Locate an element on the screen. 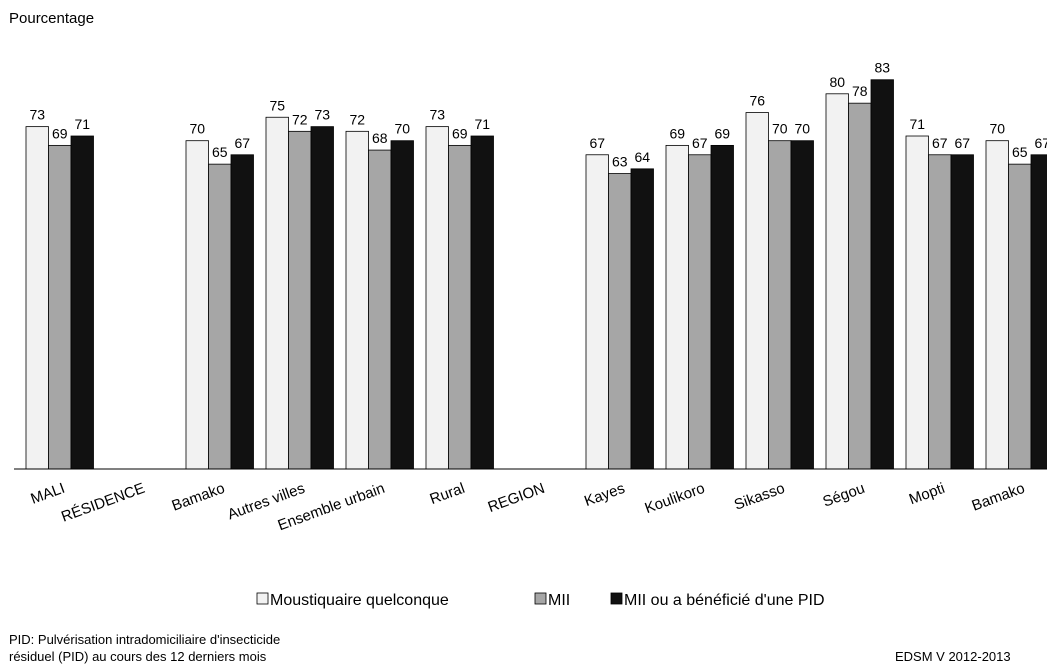  data-label-sikasso-mii-ou-a-beneficie-d-une-pid: 70 is located at coordinates (802, 129).